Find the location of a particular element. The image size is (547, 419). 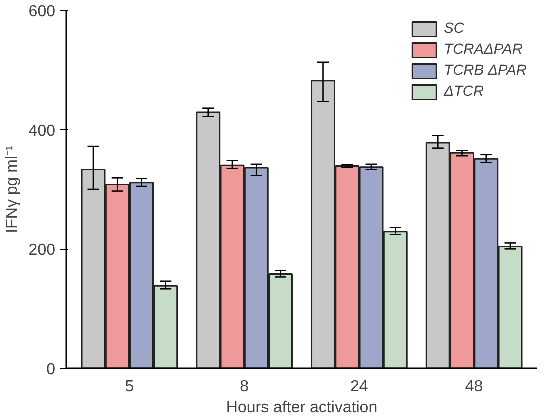

y-tick-label: 200 is located at coordinates (42, 251).